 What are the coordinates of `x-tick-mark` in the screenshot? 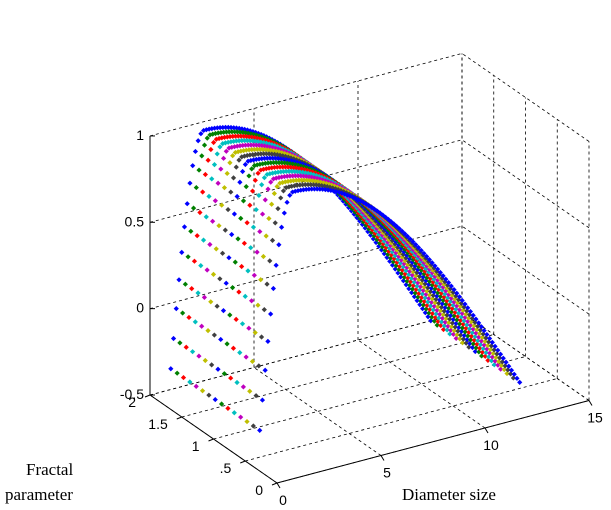 It's located at (590, 403).